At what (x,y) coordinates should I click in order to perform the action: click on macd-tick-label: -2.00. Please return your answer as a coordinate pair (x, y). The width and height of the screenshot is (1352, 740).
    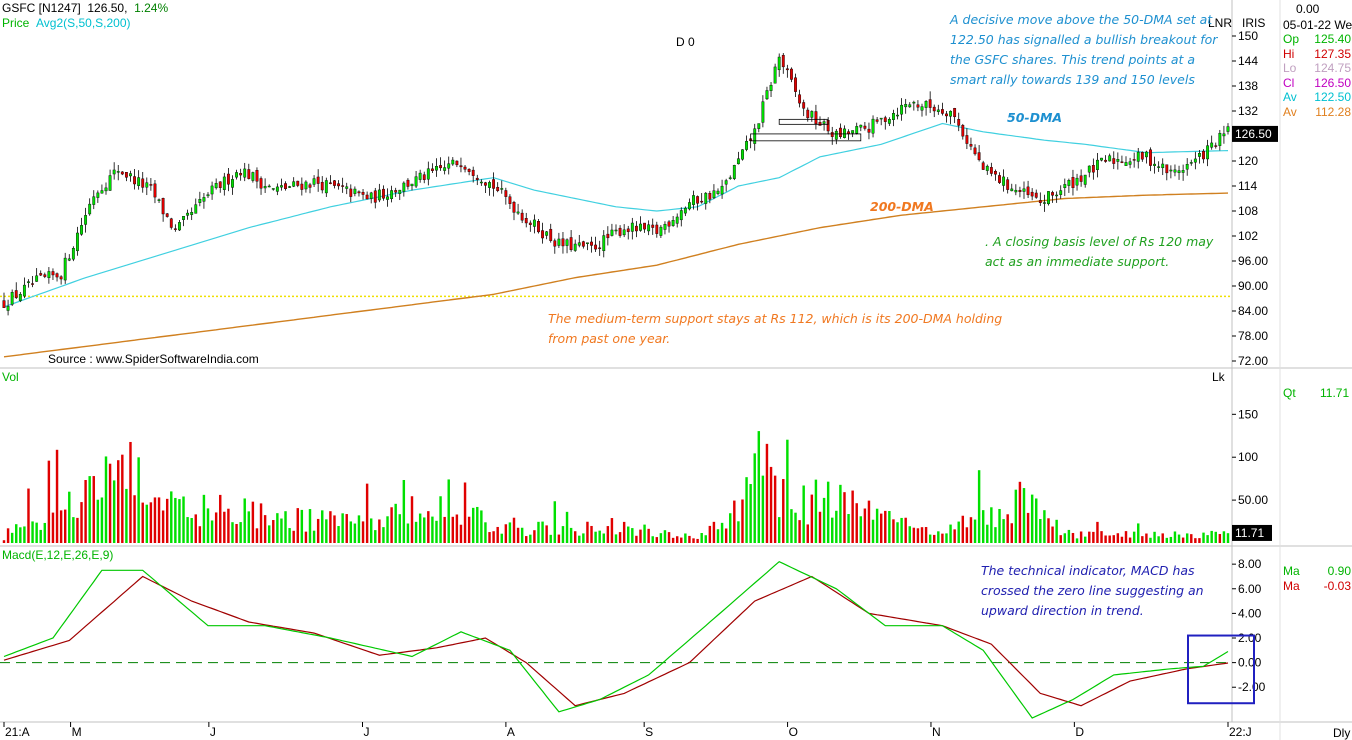
    Looking at the image, I should click on (1252, 687).